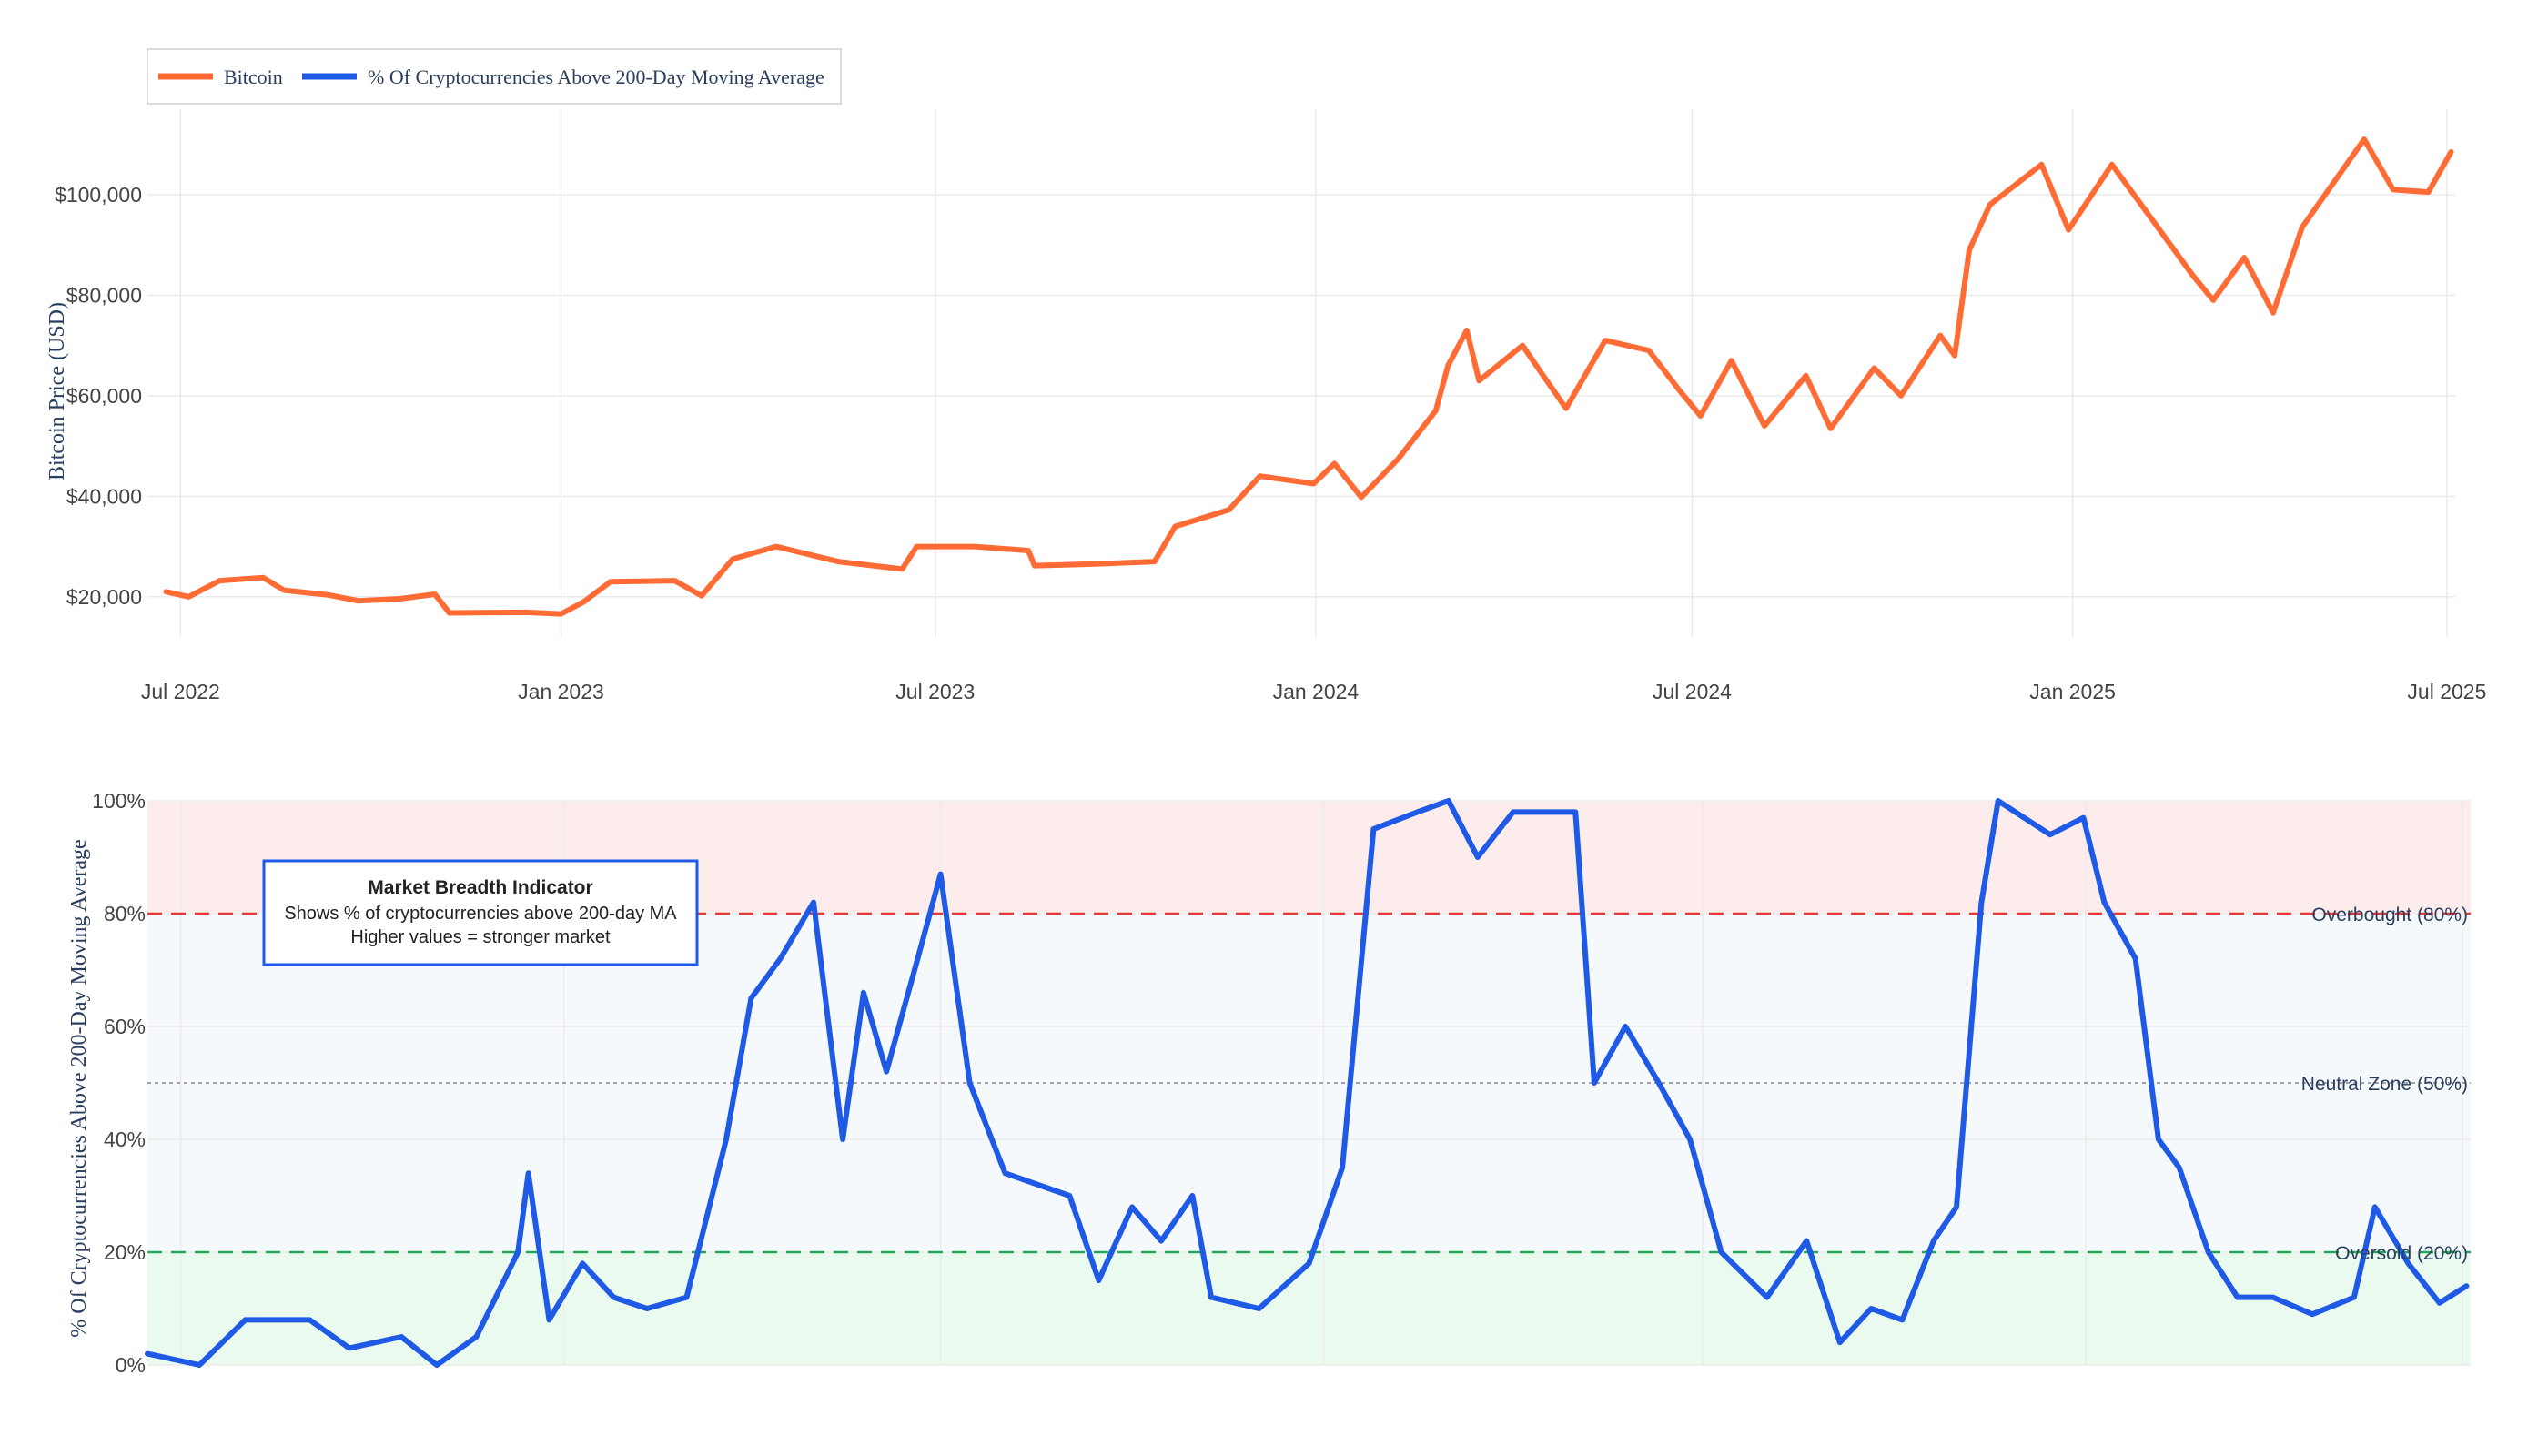 The height and width of the screenshot is (1456, 2548). What do you see at coordinates (2402, 1254) in the screenshot?
I see `ref-line-label-2: Oversold (20%)` at bounding box center [2402, 1254].